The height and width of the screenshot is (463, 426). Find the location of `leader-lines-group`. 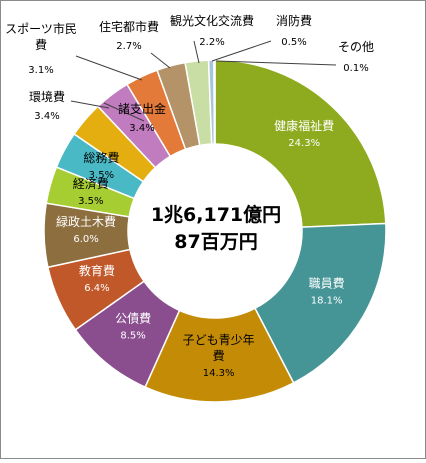

leader-lines-group is located at coordinates (203, 81).